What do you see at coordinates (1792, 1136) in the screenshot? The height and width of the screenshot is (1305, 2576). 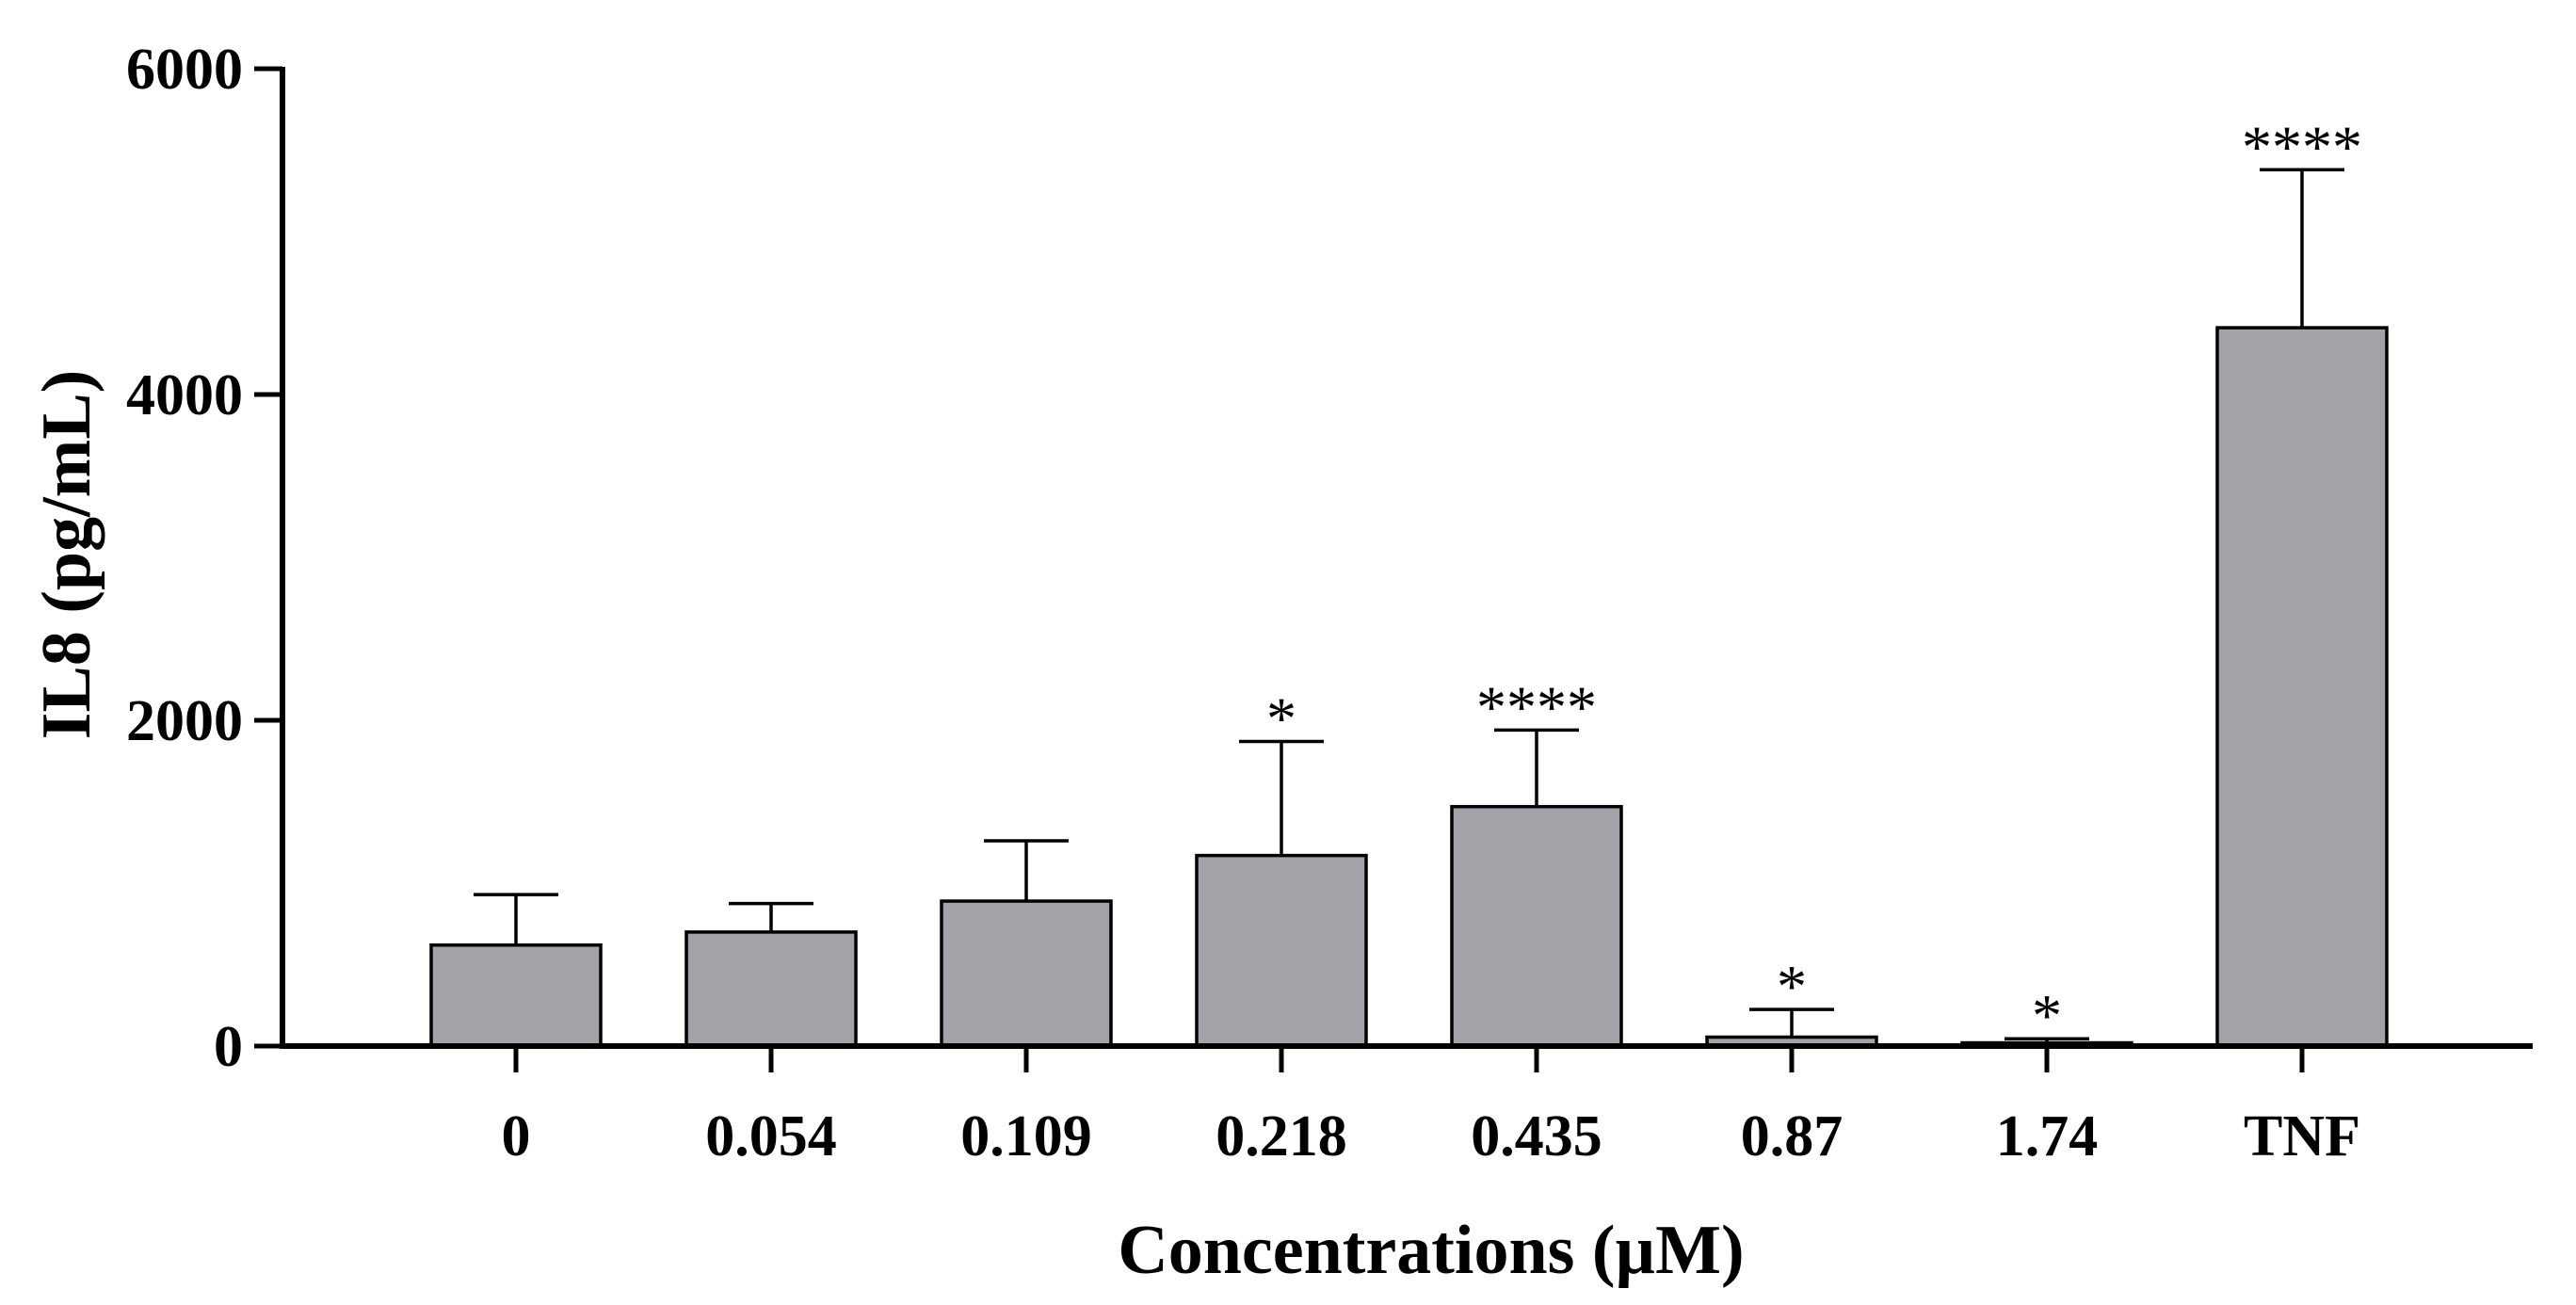 I see `x-tick-label-5: 0.87` at bounding box center [1792, 1136].